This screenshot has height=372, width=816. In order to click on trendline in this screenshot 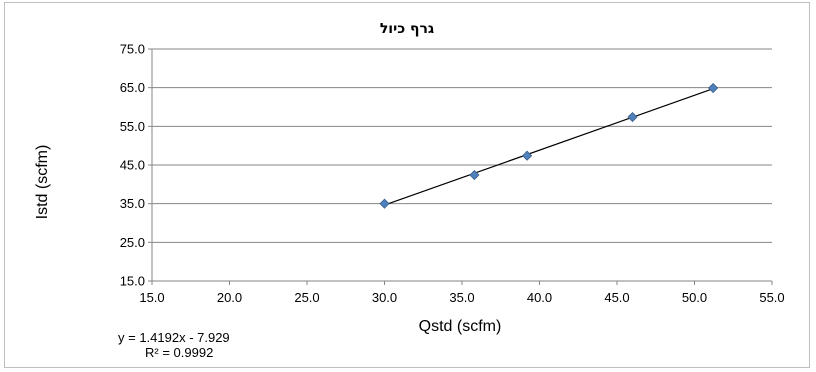, I will do `click(549, 147)`.